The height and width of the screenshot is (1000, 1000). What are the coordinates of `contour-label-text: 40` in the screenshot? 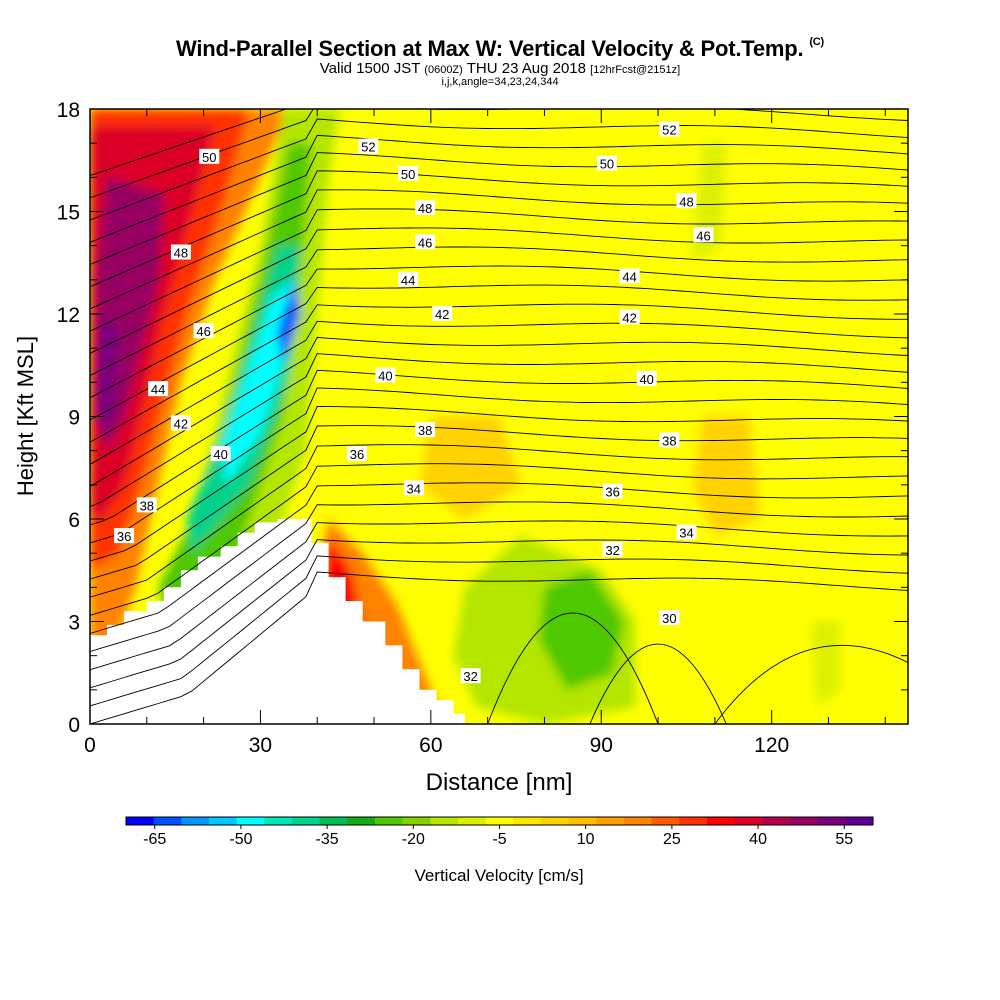 It's located at (385, 376).